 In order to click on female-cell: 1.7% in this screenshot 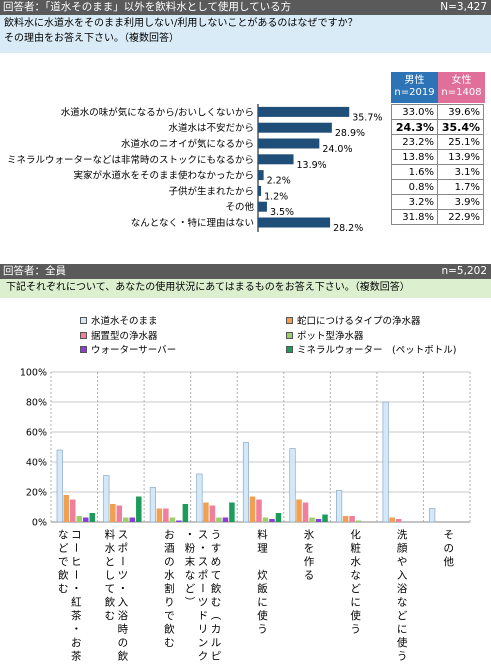, I will do `click(460, 187)`.